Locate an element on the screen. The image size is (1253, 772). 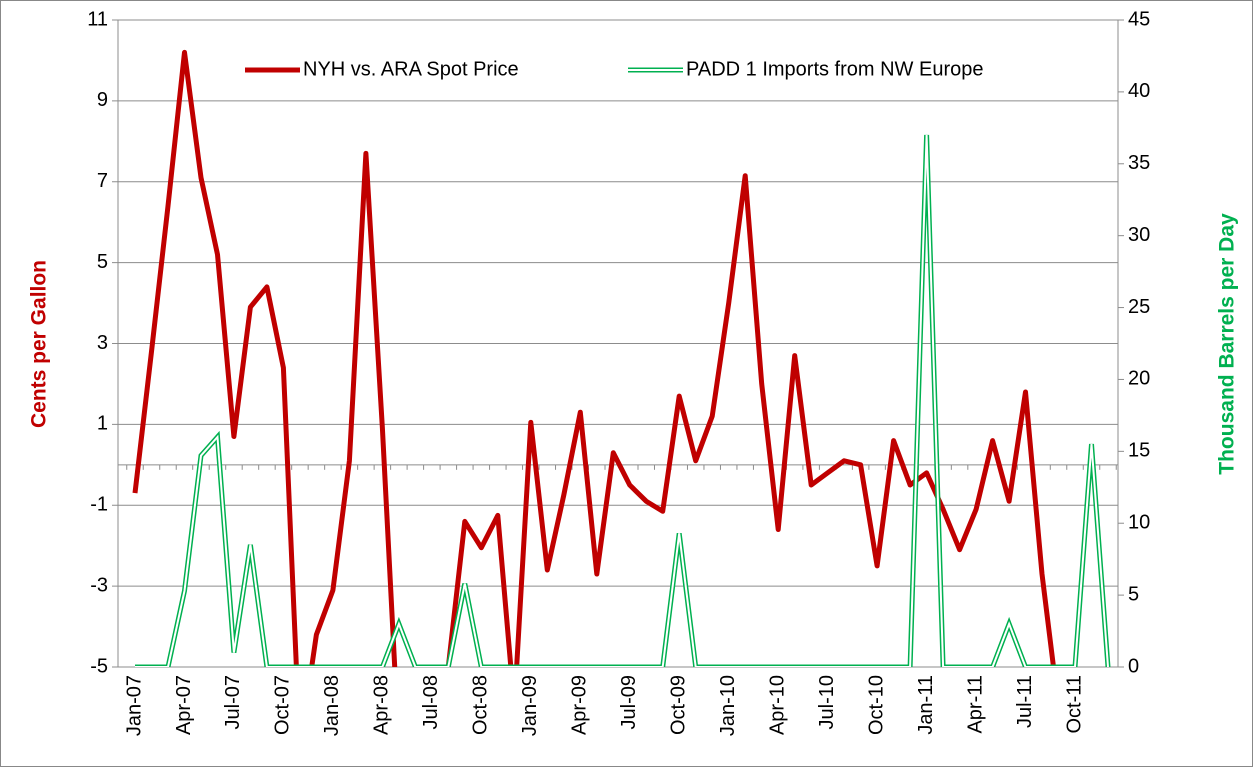
y2-axis-title: Thousand Barrels per Day is located at coordinates (1227, 344).